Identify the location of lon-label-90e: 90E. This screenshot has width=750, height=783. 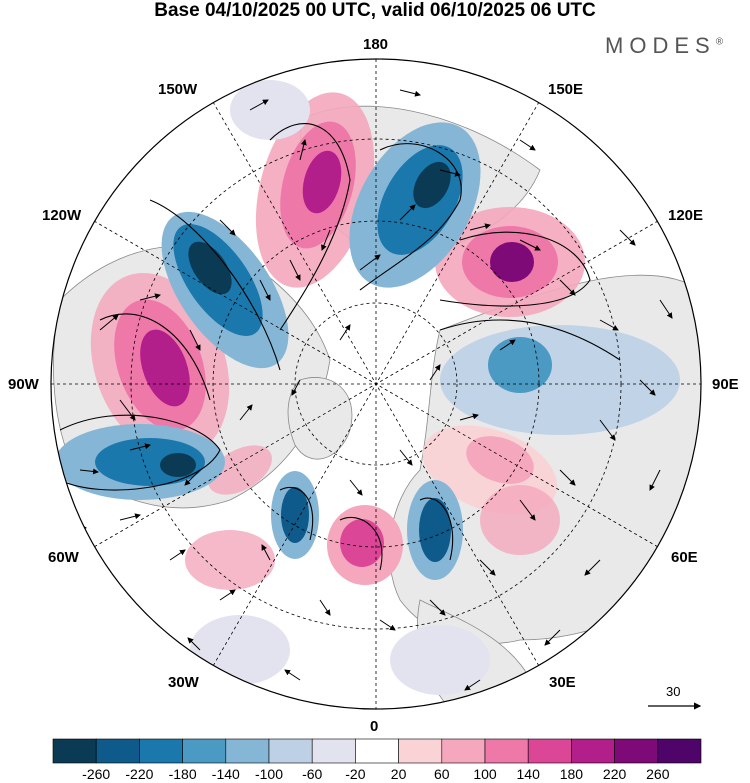
(725, 384).